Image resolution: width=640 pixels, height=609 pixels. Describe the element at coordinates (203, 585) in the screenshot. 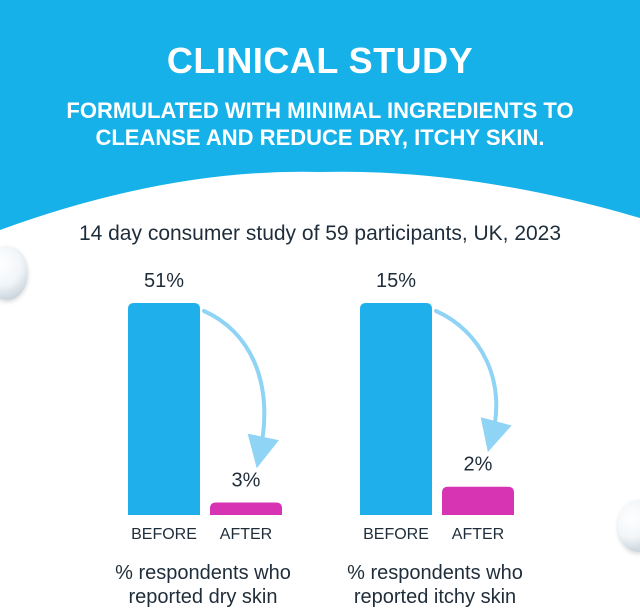

I see `chart-caption-dry-skin: % respondents who reported dry skin` at that location.